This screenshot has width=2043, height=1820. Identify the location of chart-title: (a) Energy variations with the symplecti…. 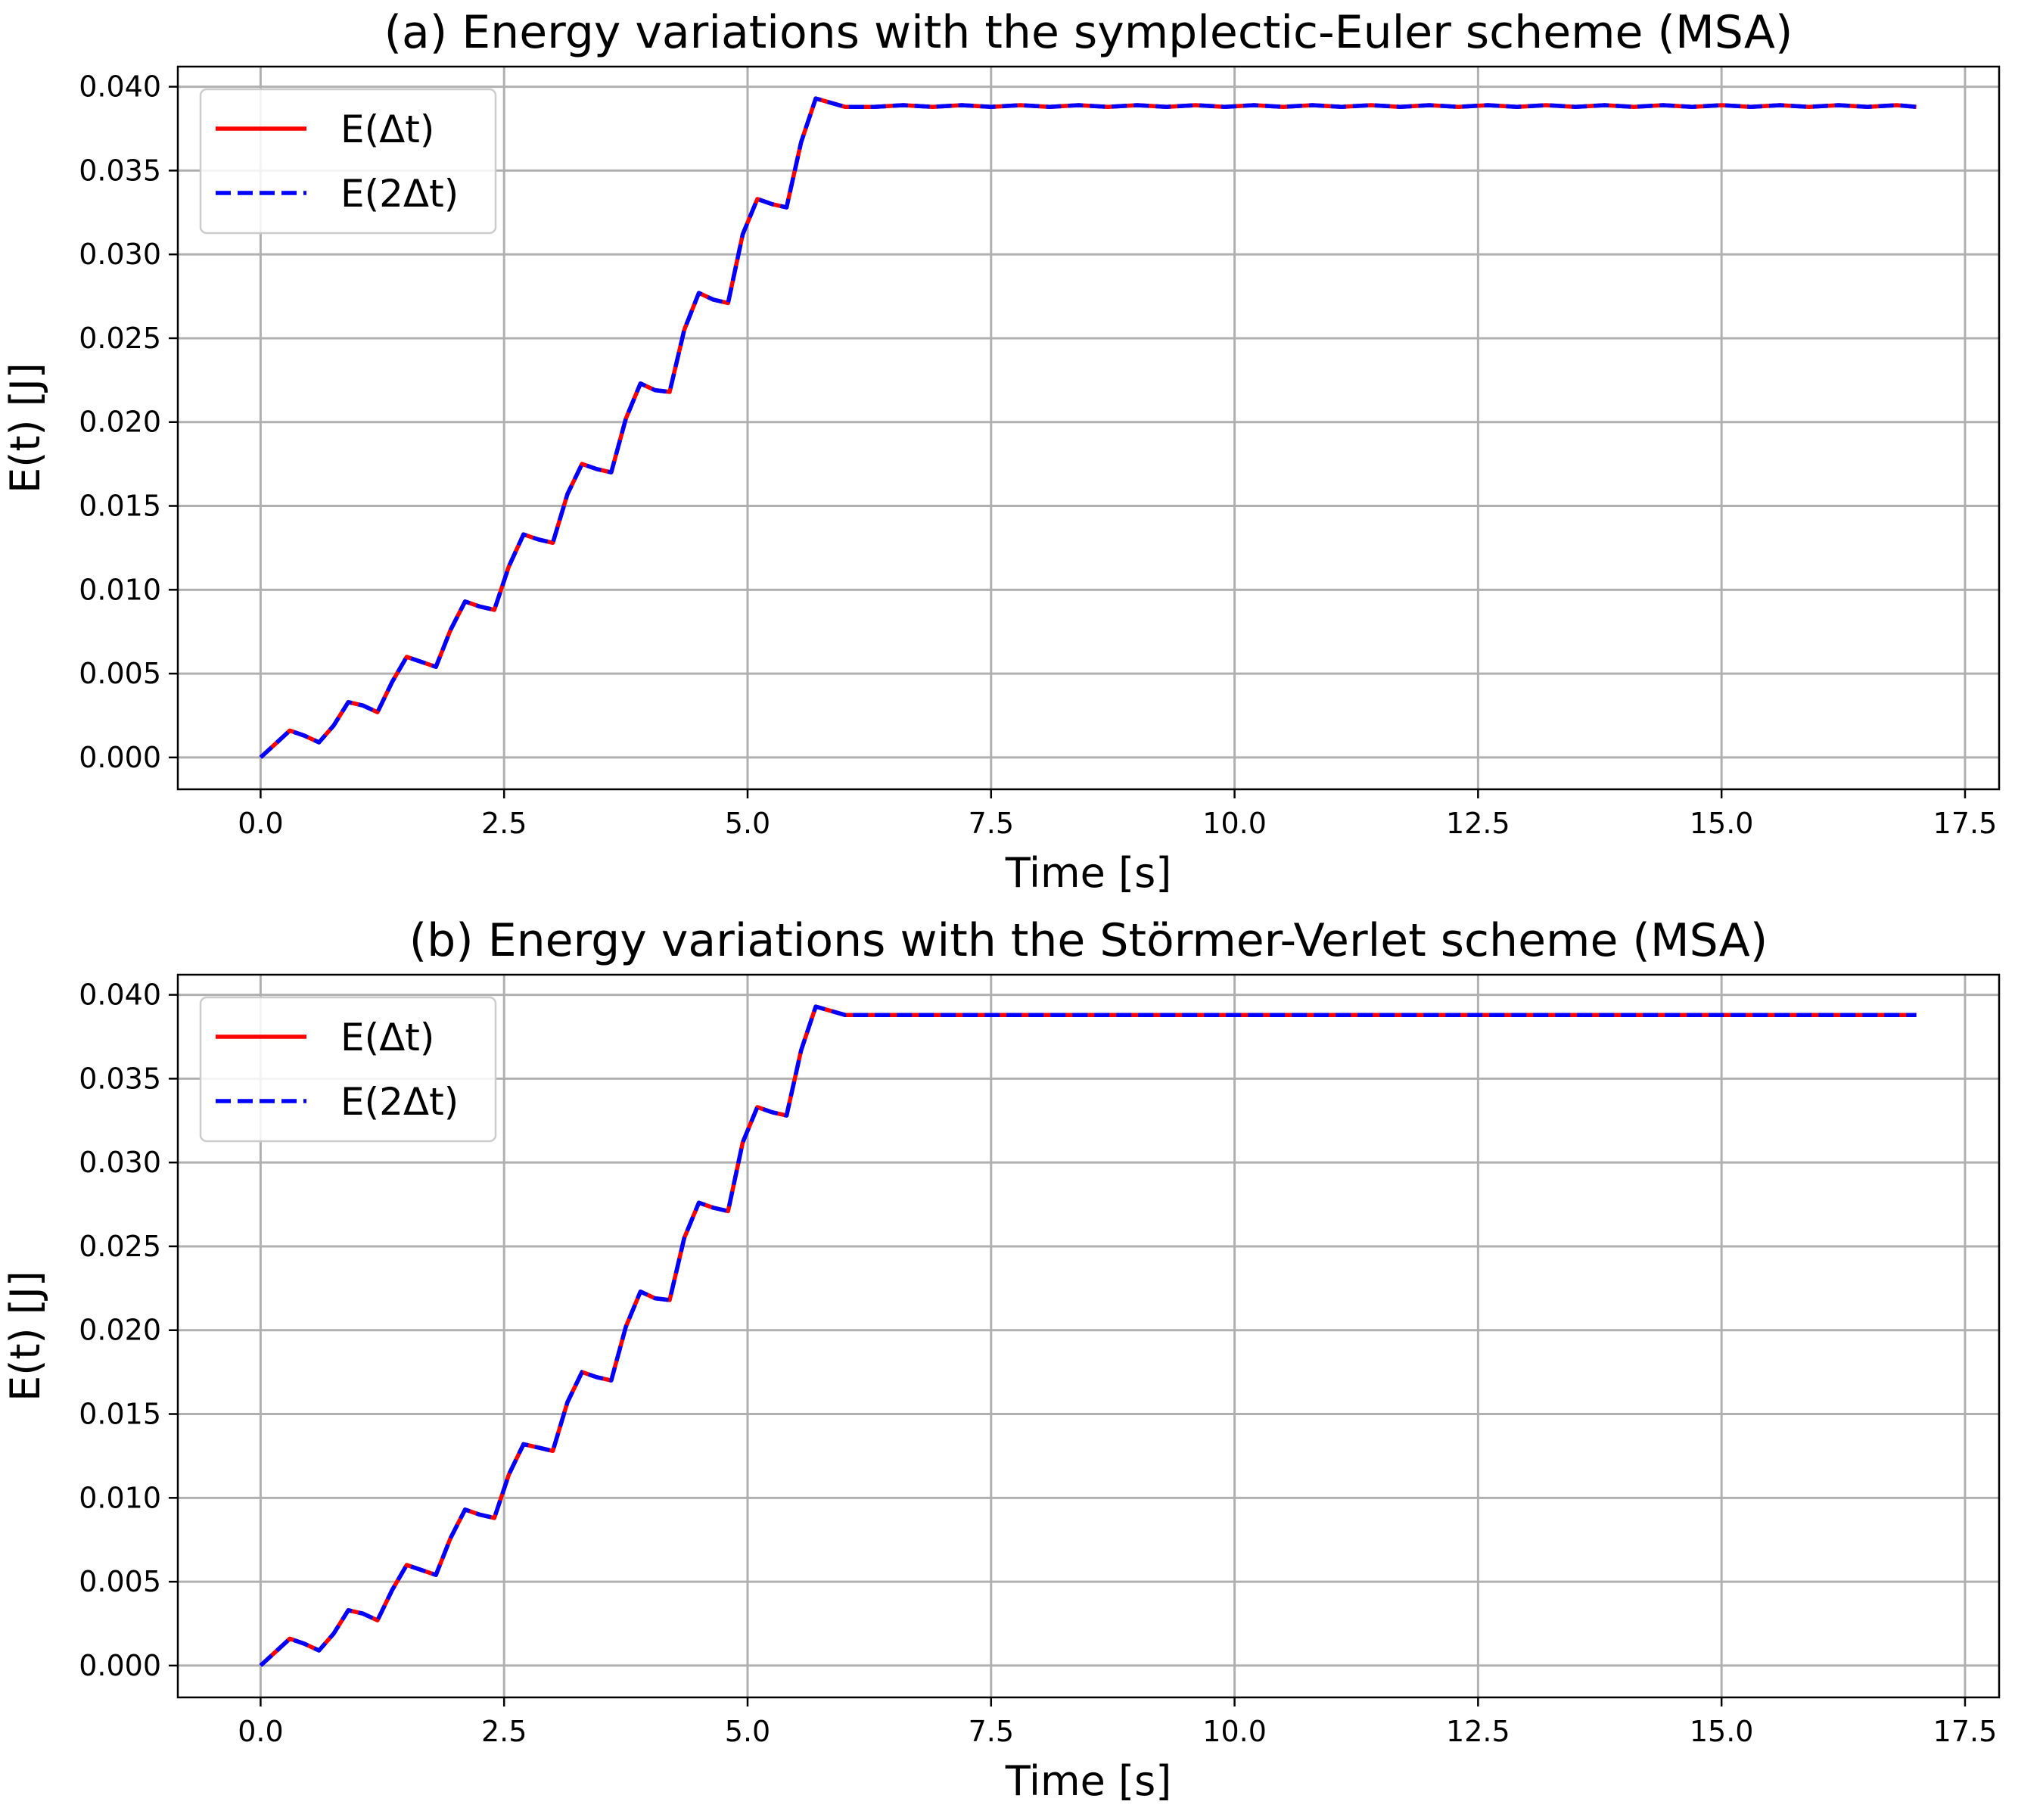
(1089, 32).